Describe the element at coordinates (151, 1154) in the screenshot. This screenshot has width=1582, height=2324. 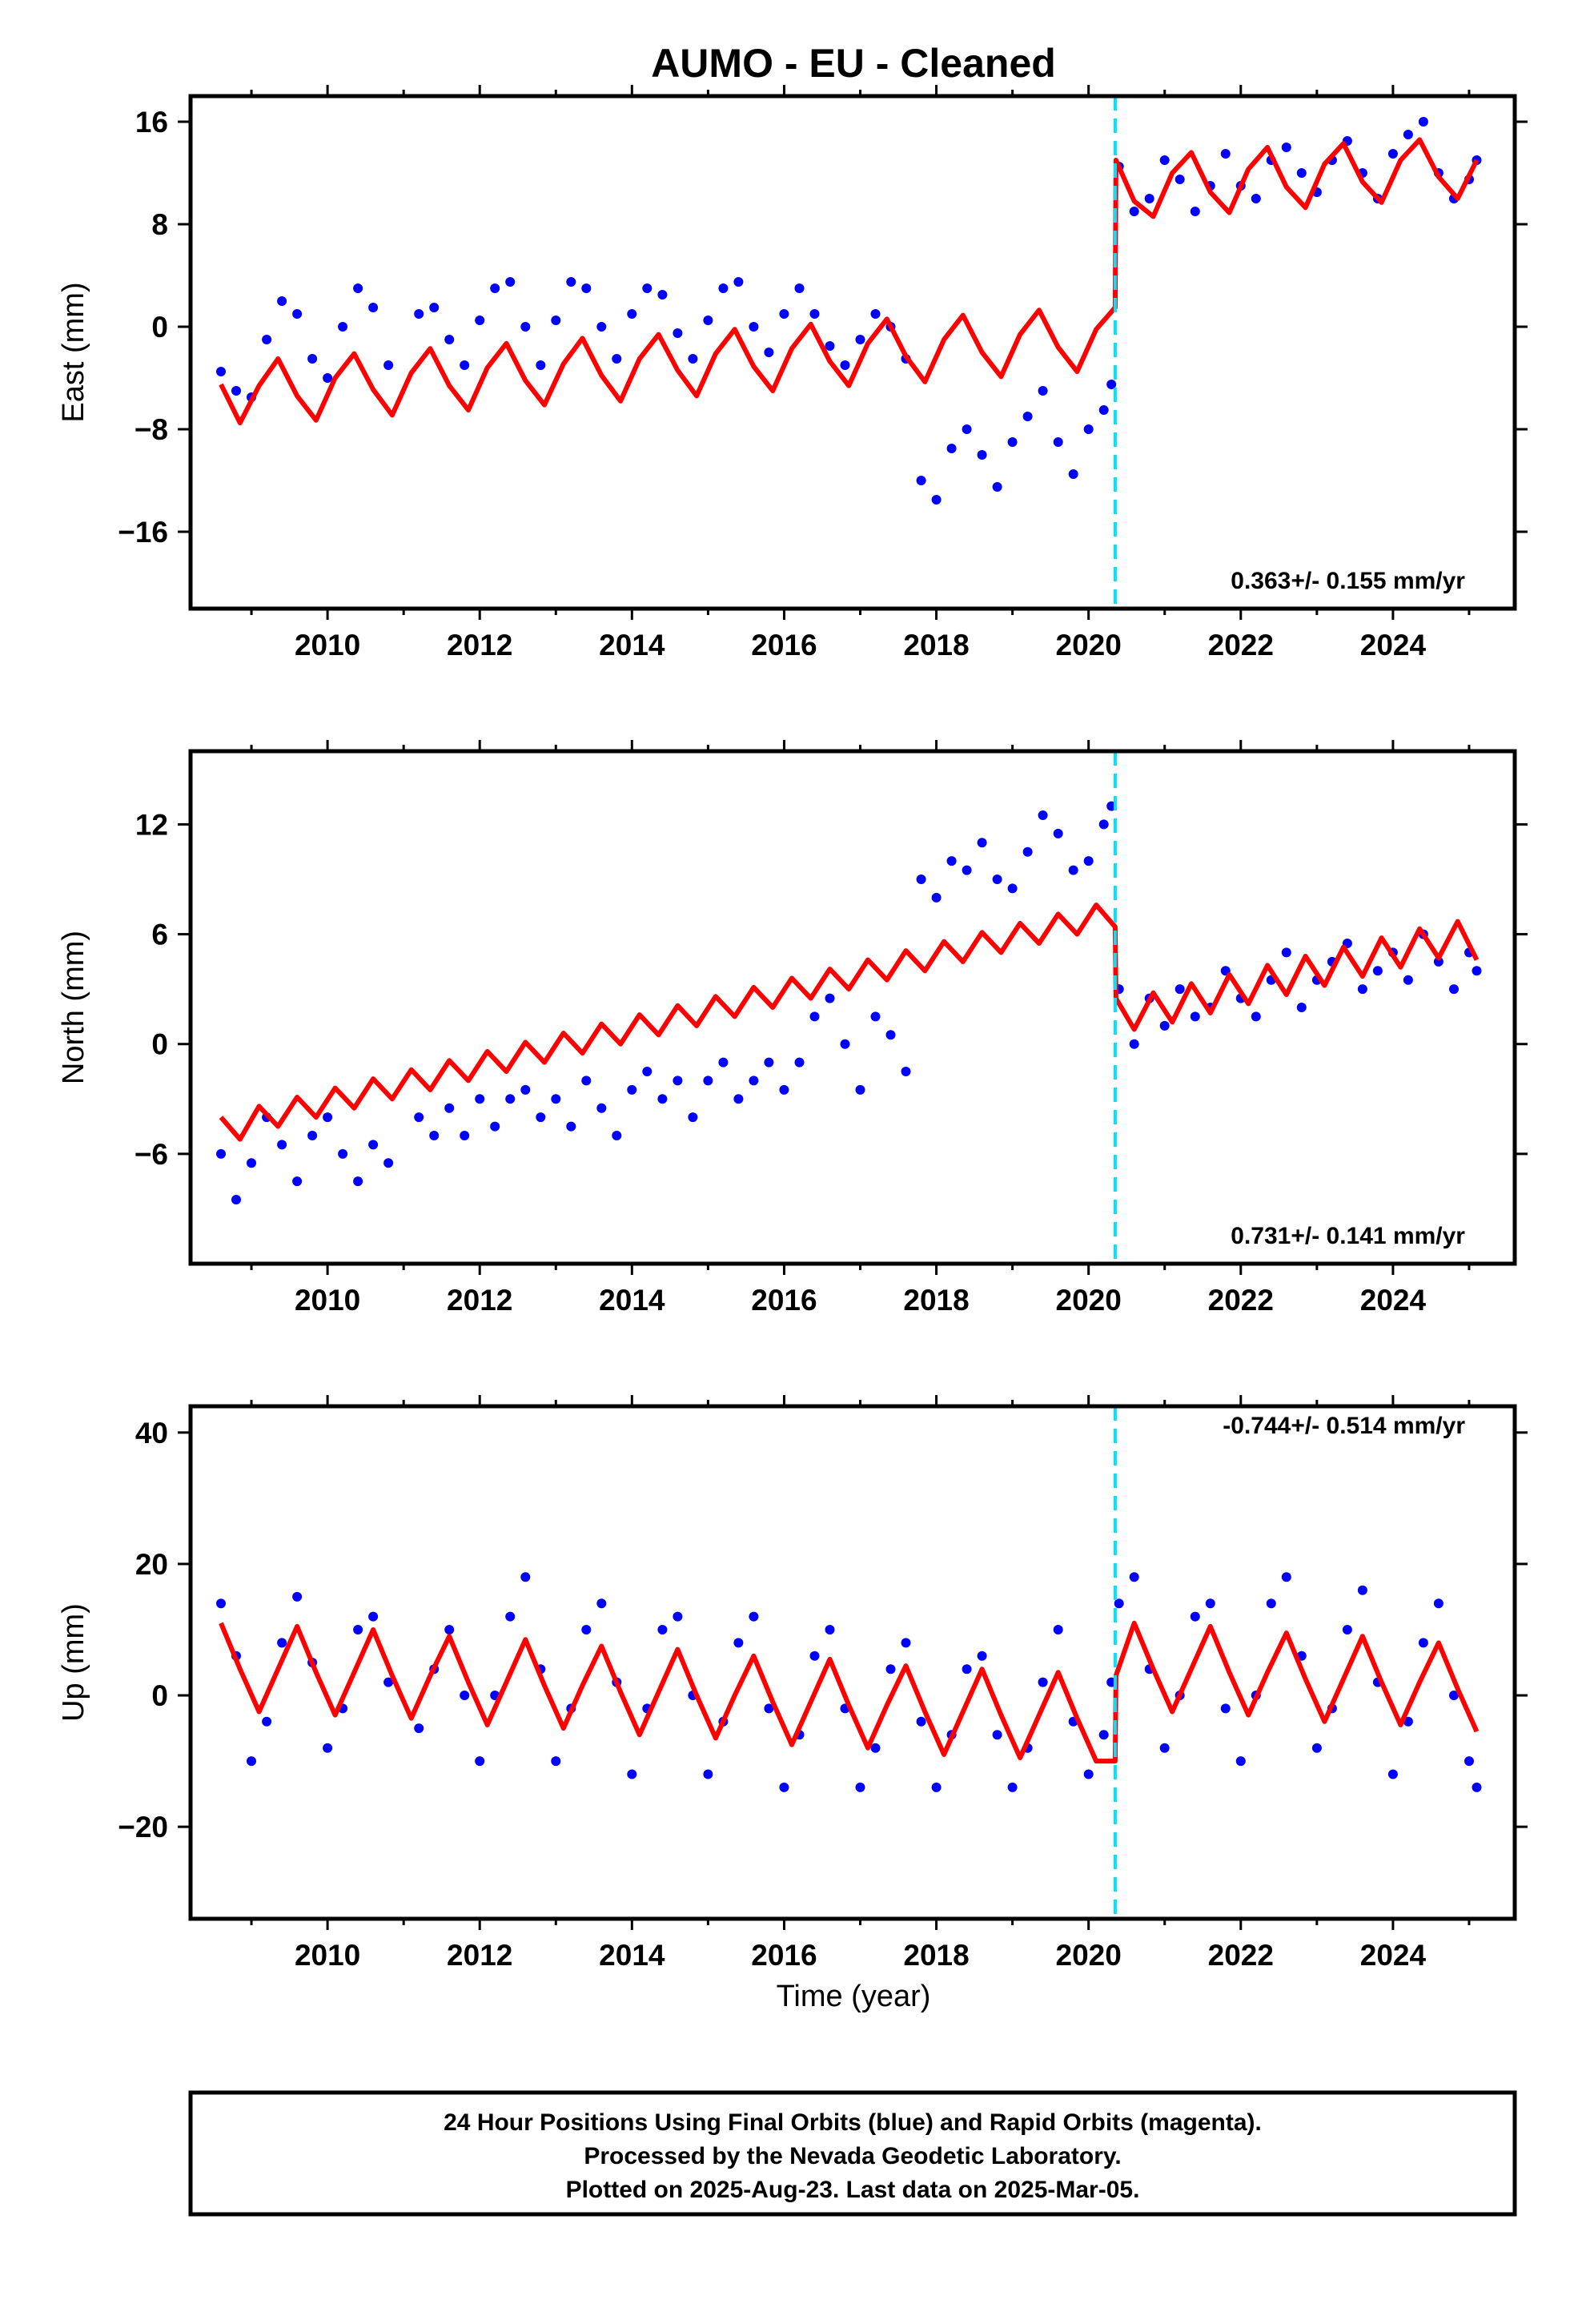
I see `north-ytick-label: −6` at that location.